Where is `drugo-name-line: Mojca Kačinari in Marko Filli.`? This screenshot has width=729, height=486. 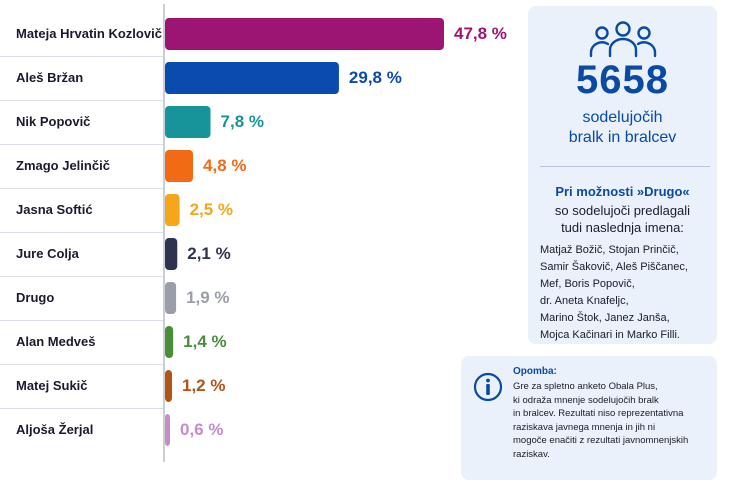
drugo-name-line: Mojca Kačinari in Marko Filli. is located at coordinates (610, 335).